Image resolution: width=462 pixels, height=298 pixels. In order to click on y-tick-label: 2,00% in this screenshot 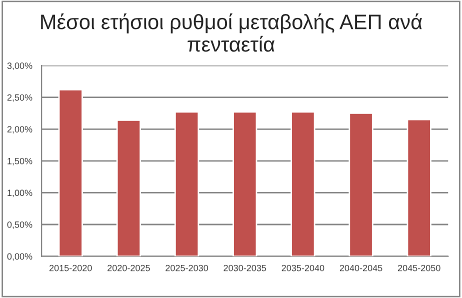, I will do `click(19, 130)`.